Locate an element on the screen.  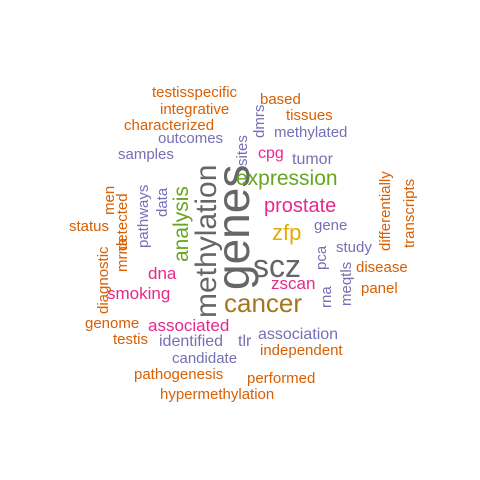
word-status: status is located at coordinates (89, 226).